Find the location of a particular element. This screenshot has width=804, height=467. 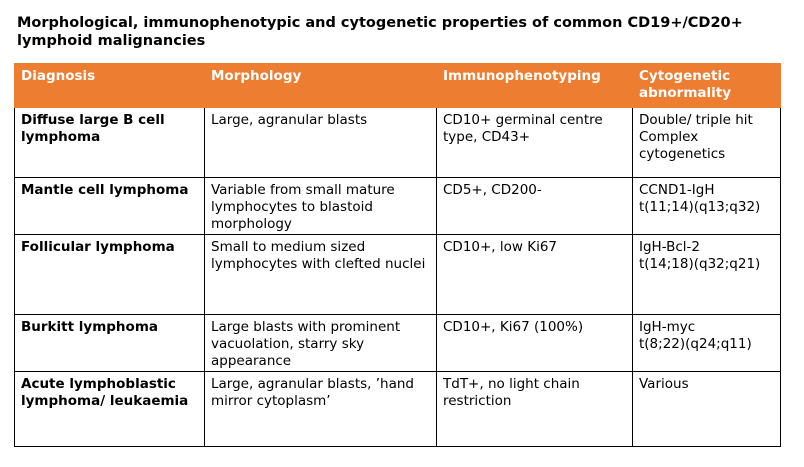

cell-cytogenetic: Double/ triple hit Complex cytogenetics is located at coordinates (706, 142).